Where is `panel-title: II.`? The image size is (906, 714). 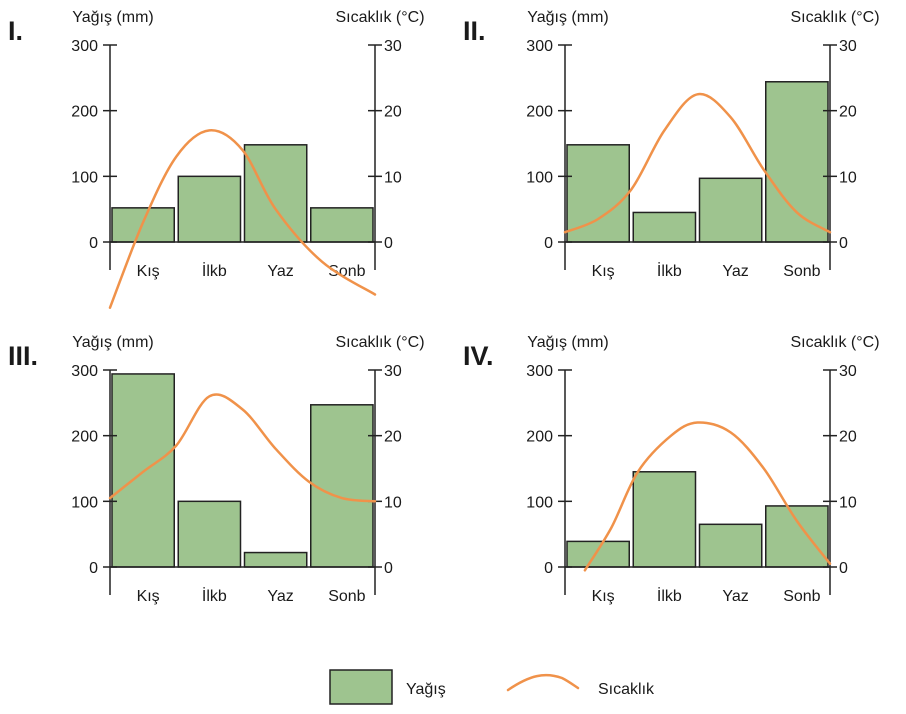 panel-title: II. is located at coordinates (474, 31).